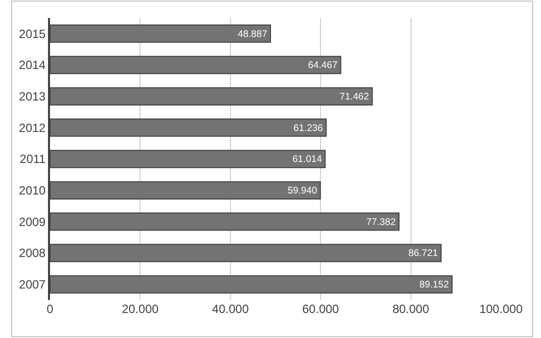 The width and height of the screenshot is (541, 338). Describe the element at coordinates (321, 309) in the screenshot. I see `x-tick-label: 60.000` at that location.